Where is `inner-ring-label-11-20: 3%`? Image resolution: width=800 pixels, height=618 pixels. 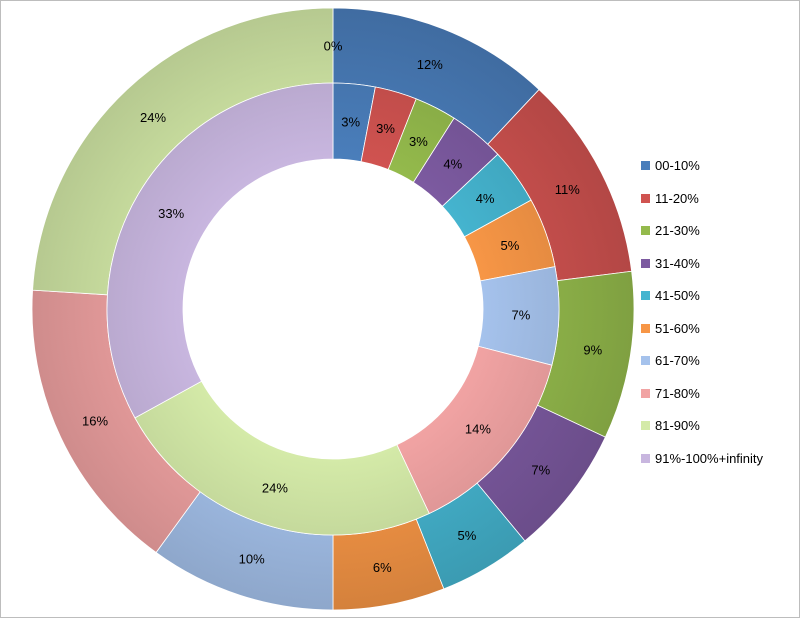
inner-ring-label-11-20: 3% is located at coordinates (385, 128).